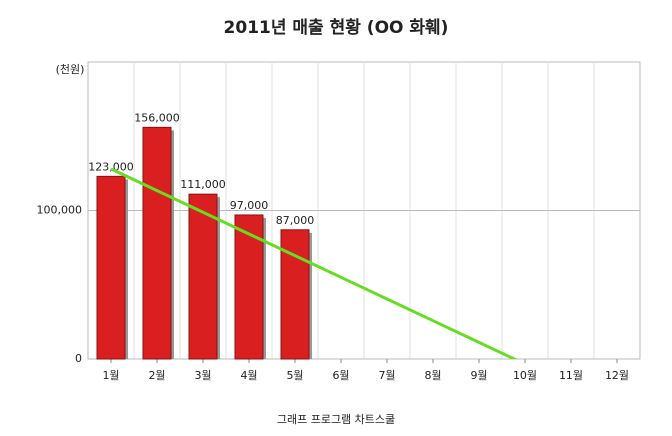 This screenshot has height=436, width=672. I want to click on x-tick-label: 5월, so click(294, 375).